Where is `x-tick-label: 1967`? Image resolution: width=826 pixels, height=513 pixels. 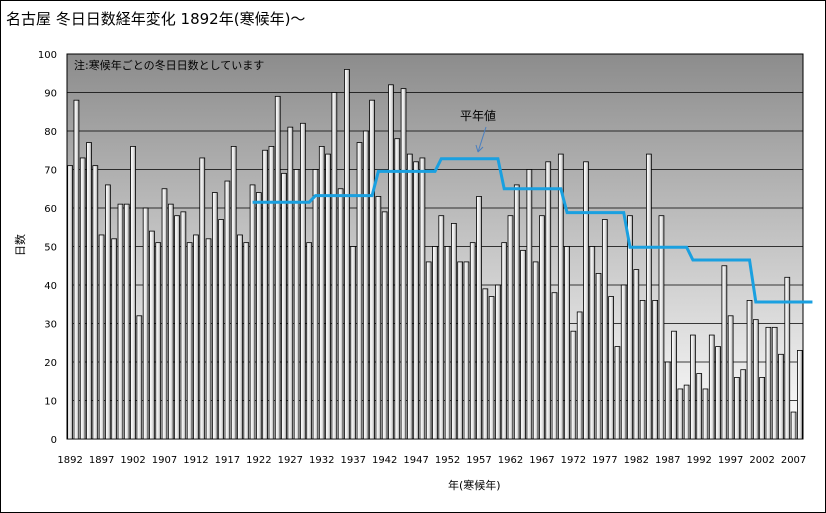 x-tick-label: 1967 is located at coordinates (541, 460).